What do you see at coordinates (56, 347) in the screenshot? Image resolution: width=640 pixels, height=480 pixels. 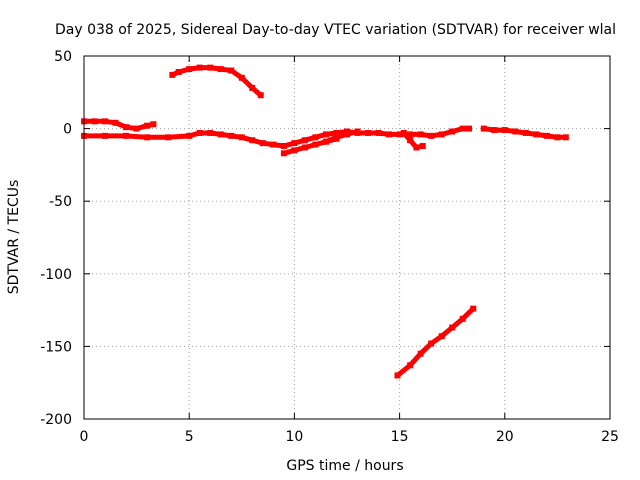 I see `y-tick-label: -150` at bounding box center [56, 347].